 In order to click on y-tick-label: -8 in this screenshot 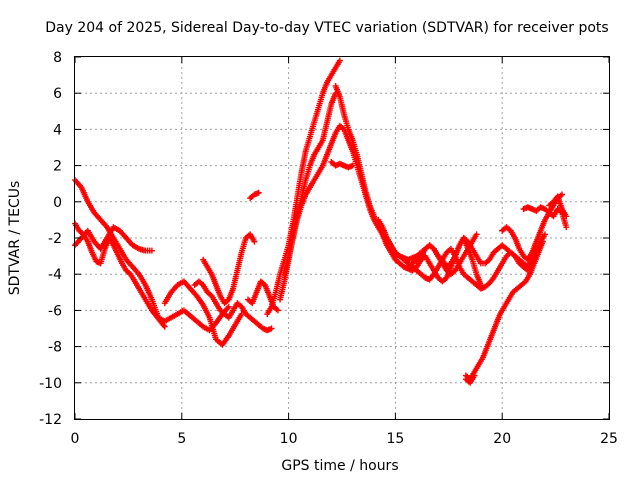, I will do `click(55, 348)`.